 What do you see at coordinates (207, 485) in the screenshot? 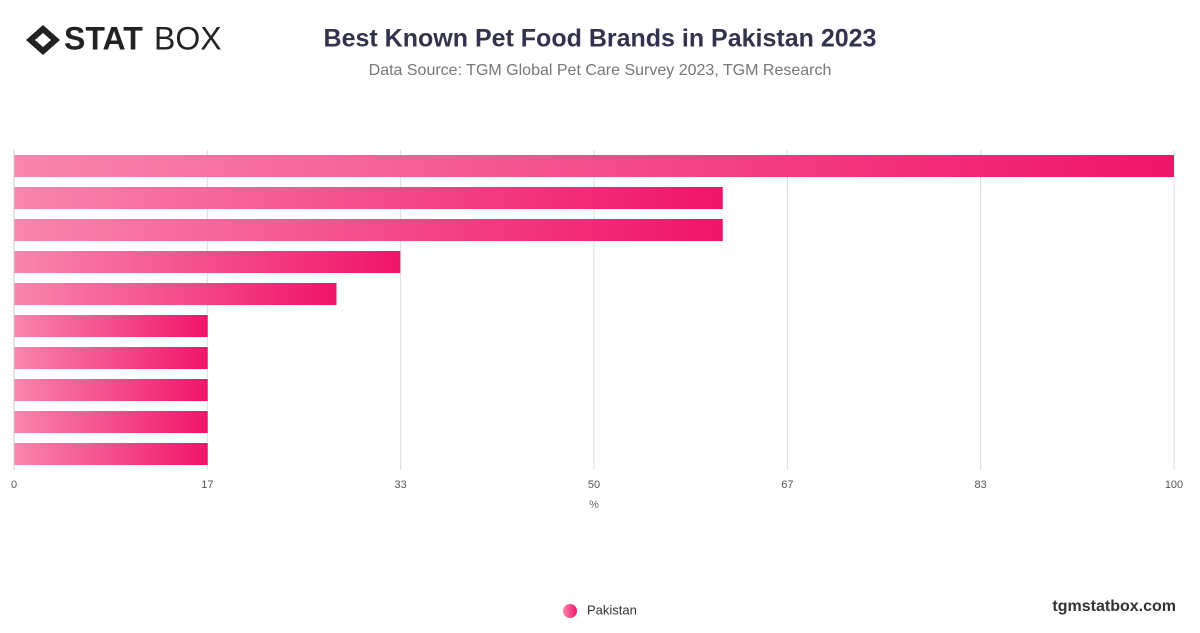
I see `x-tick-label: 17` at bounding box center [207, 485].